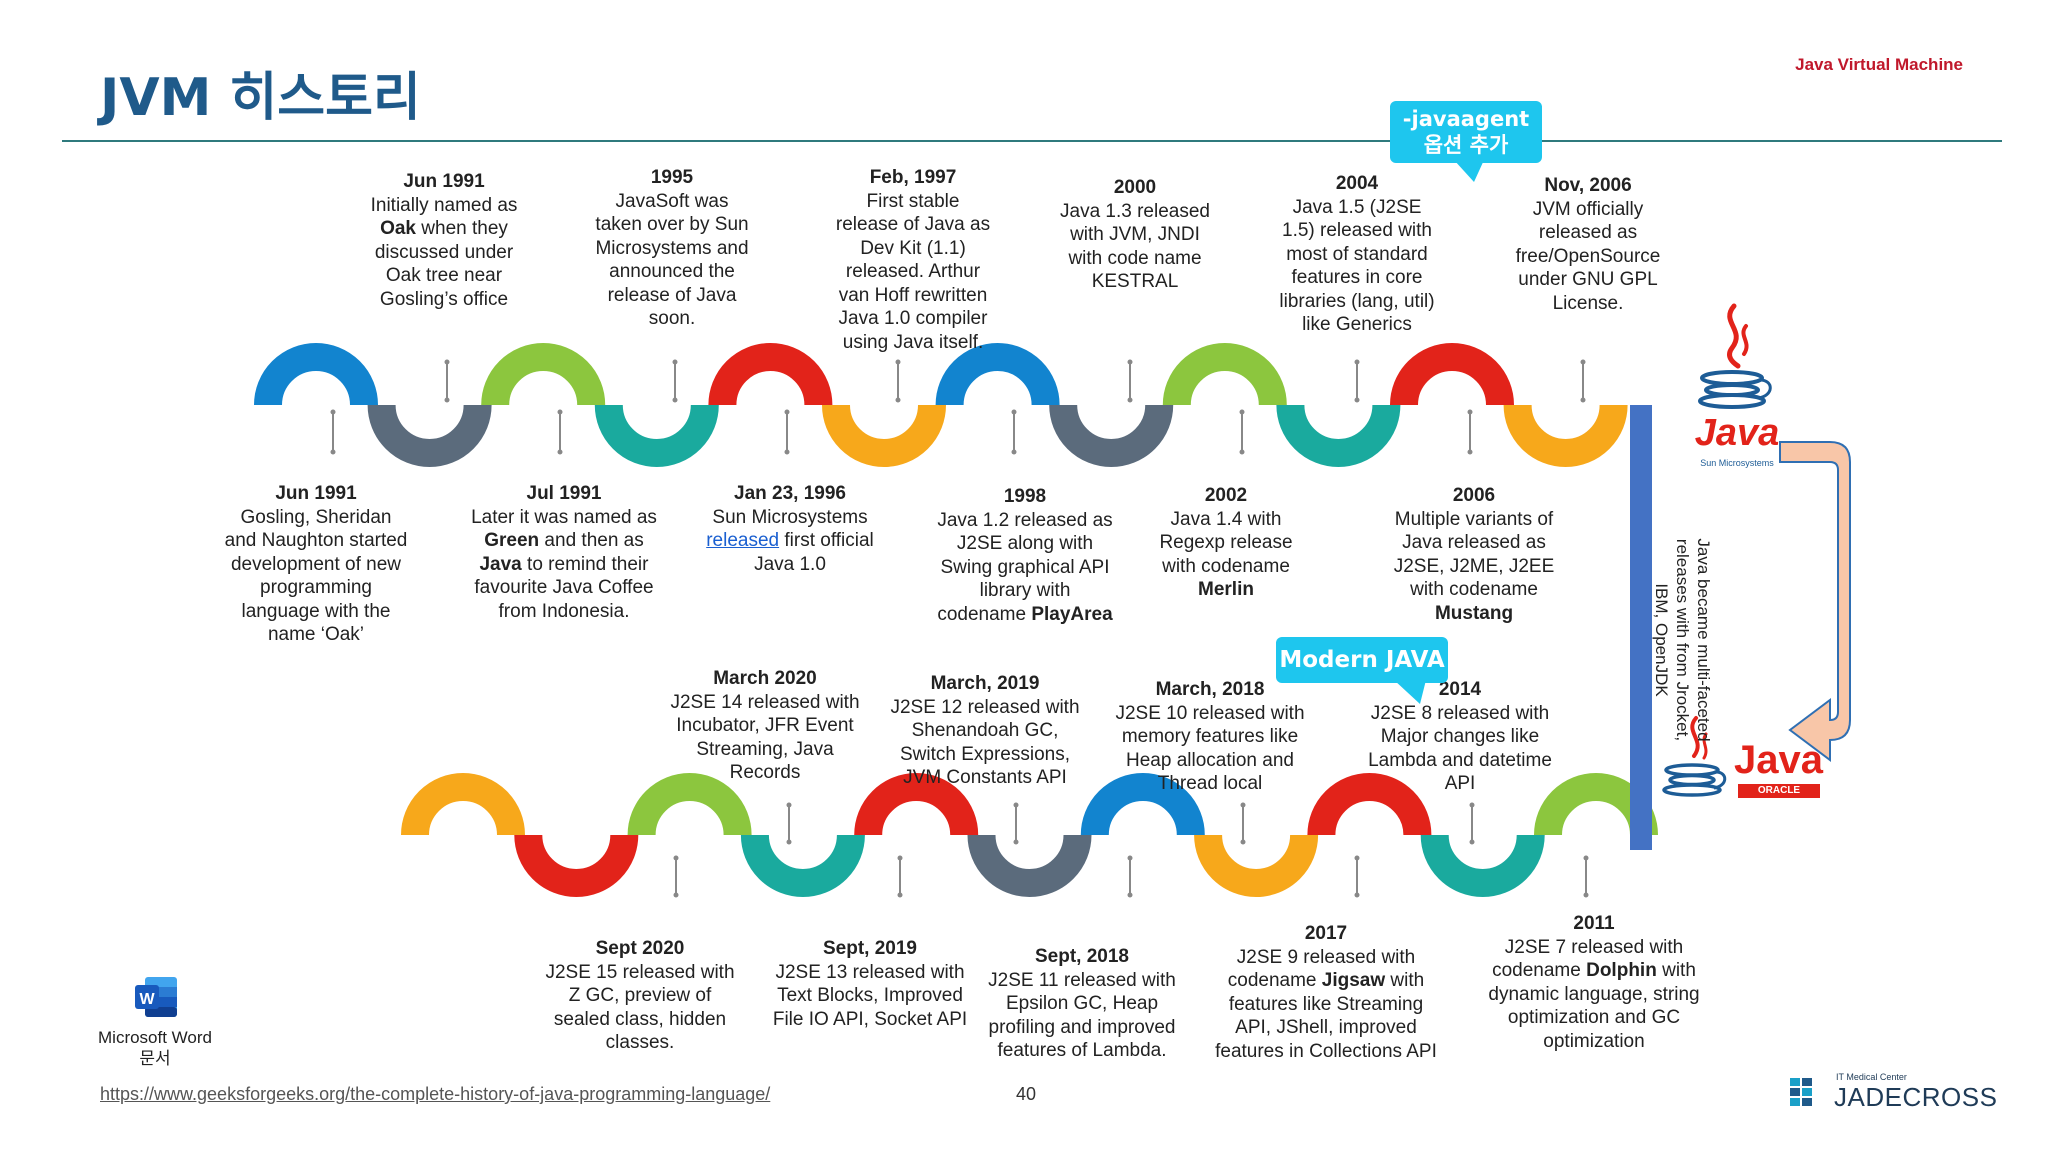 This screenshot has height=1152, width=2048. I want to click on jadecross-wordmark: JADECROSS, so click(1916, 1097).